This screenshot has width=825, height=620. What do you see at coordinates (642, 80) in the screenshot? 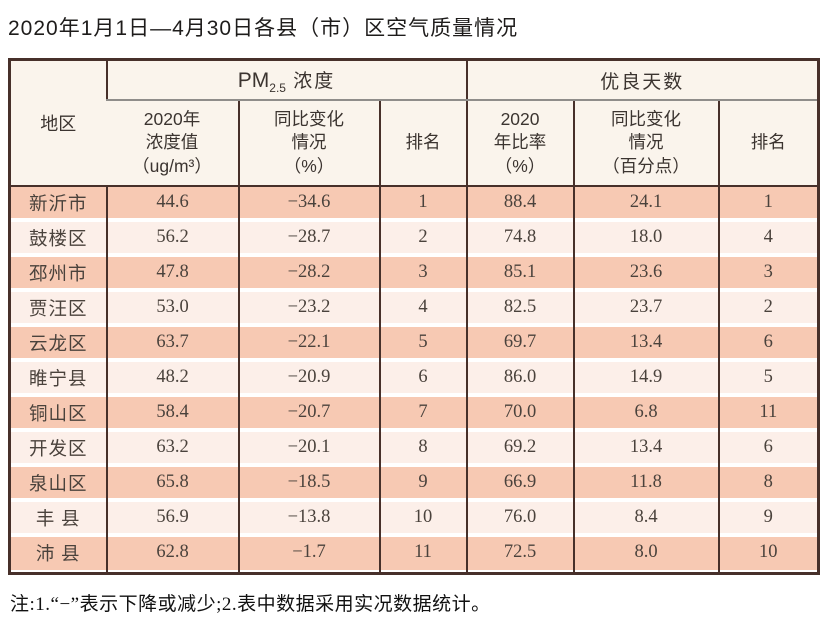
I see `group-header-good-days: 优良天数` at bounding box center [642, 80].